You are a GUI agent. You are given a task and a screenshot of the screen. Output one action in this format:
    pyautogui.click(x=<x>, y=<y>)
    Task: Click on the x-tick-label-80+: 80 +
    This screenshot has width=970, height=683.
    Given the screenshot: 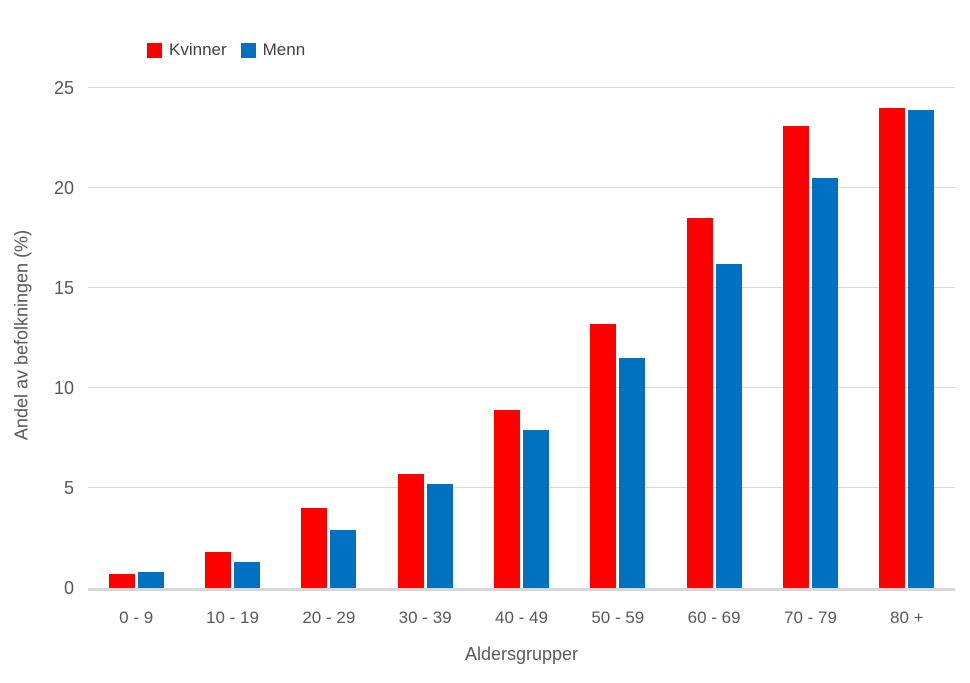 What is the action you would take?
    pyautogui.click(x=907, y=617)
    